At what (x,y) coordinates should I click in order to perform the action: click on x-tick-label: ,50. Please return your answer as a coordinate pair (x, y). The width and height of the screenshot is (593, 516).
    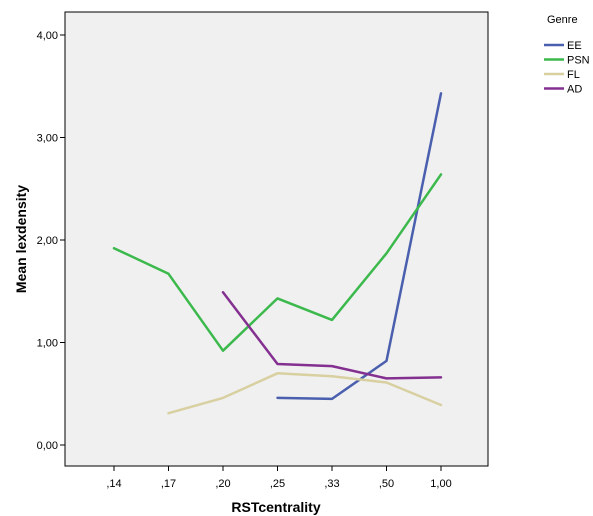
    Looking at the image, I should click on (386, 484).